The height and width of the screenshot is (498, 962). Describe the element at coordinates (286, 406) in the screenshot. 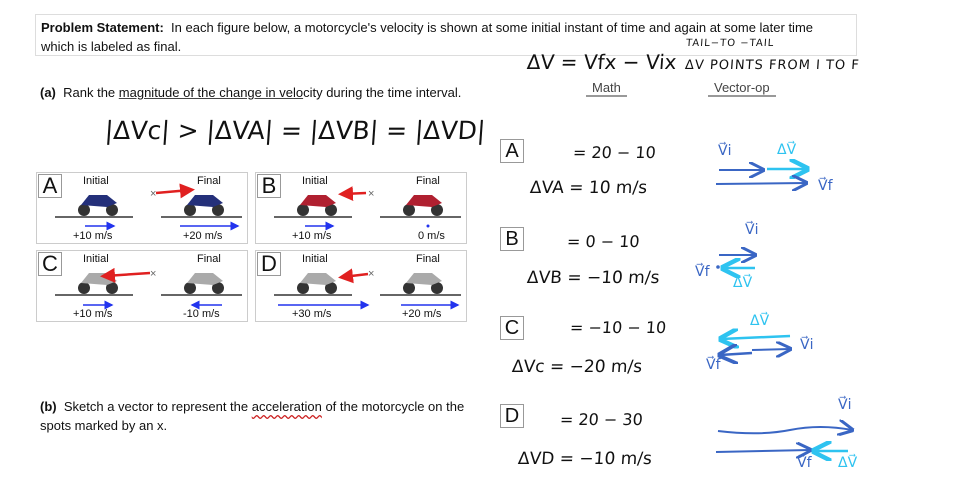

I see `part-b-underlined: acceleration` at that location.